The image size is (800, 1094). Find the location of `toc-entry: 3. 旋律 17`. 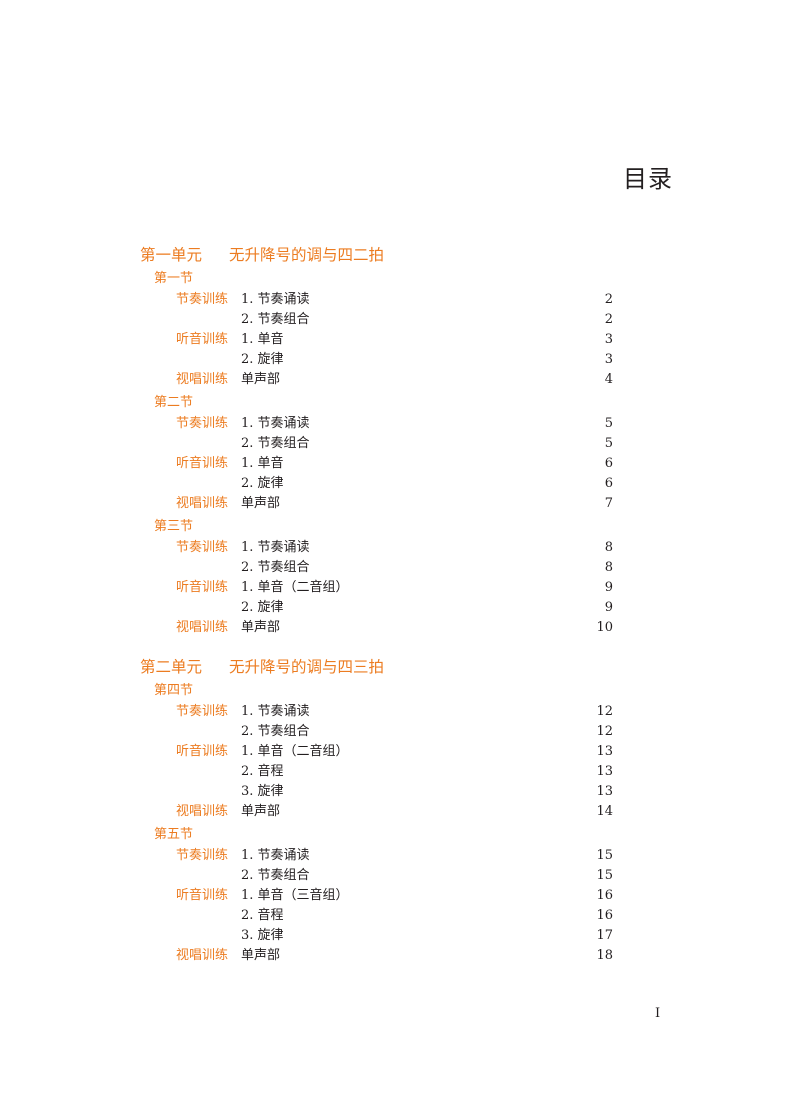

toc-entry: 3. 旋律 17 is located at coordinates (400, 936).